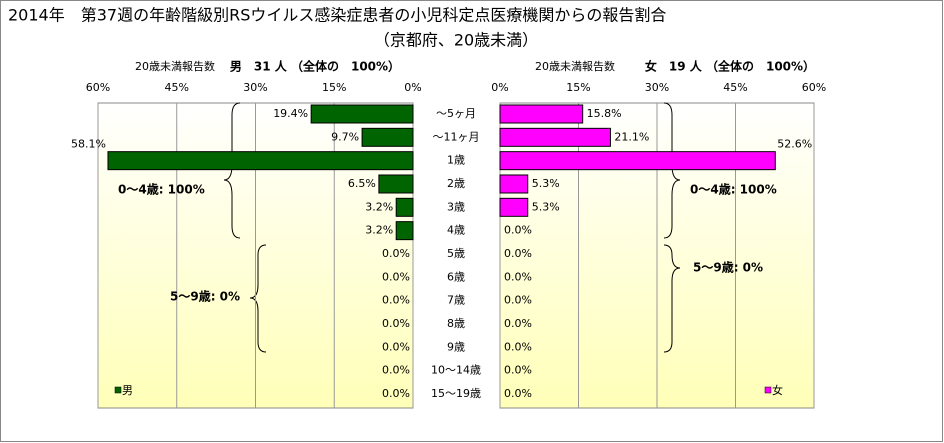 The width and height of the screenshot is (944, 443). What do you see at coordinates (345, 136) in the screenshot?
I see `value-label: 9.7%` at bounding box center [345, 136].